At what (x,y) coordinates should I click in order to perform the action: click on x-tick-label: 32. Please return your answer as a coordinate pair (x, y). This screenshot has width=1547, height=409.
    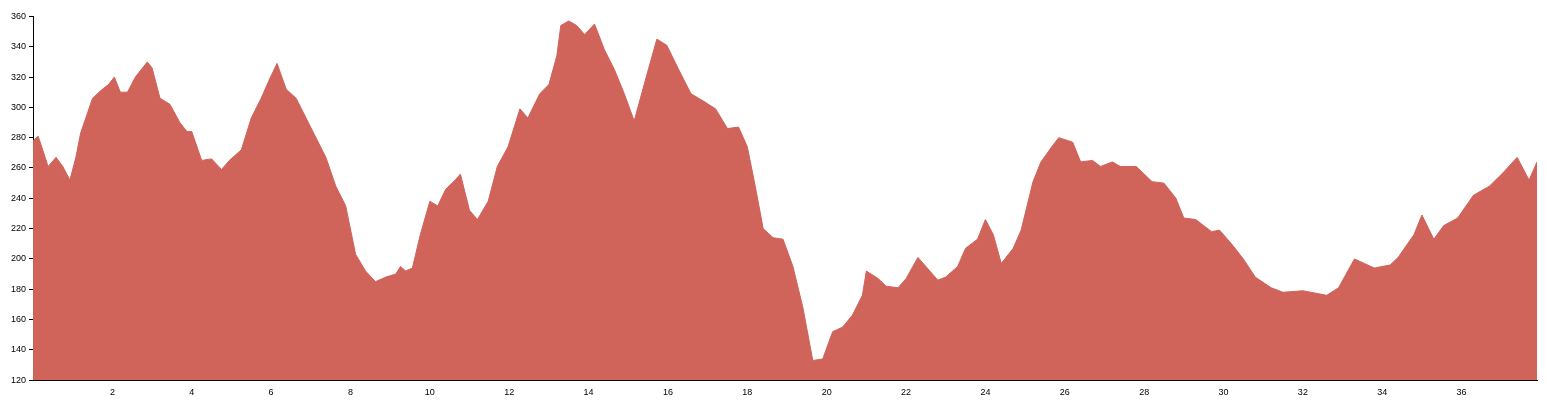
    Looking at the image, I should click on (1302, 392).